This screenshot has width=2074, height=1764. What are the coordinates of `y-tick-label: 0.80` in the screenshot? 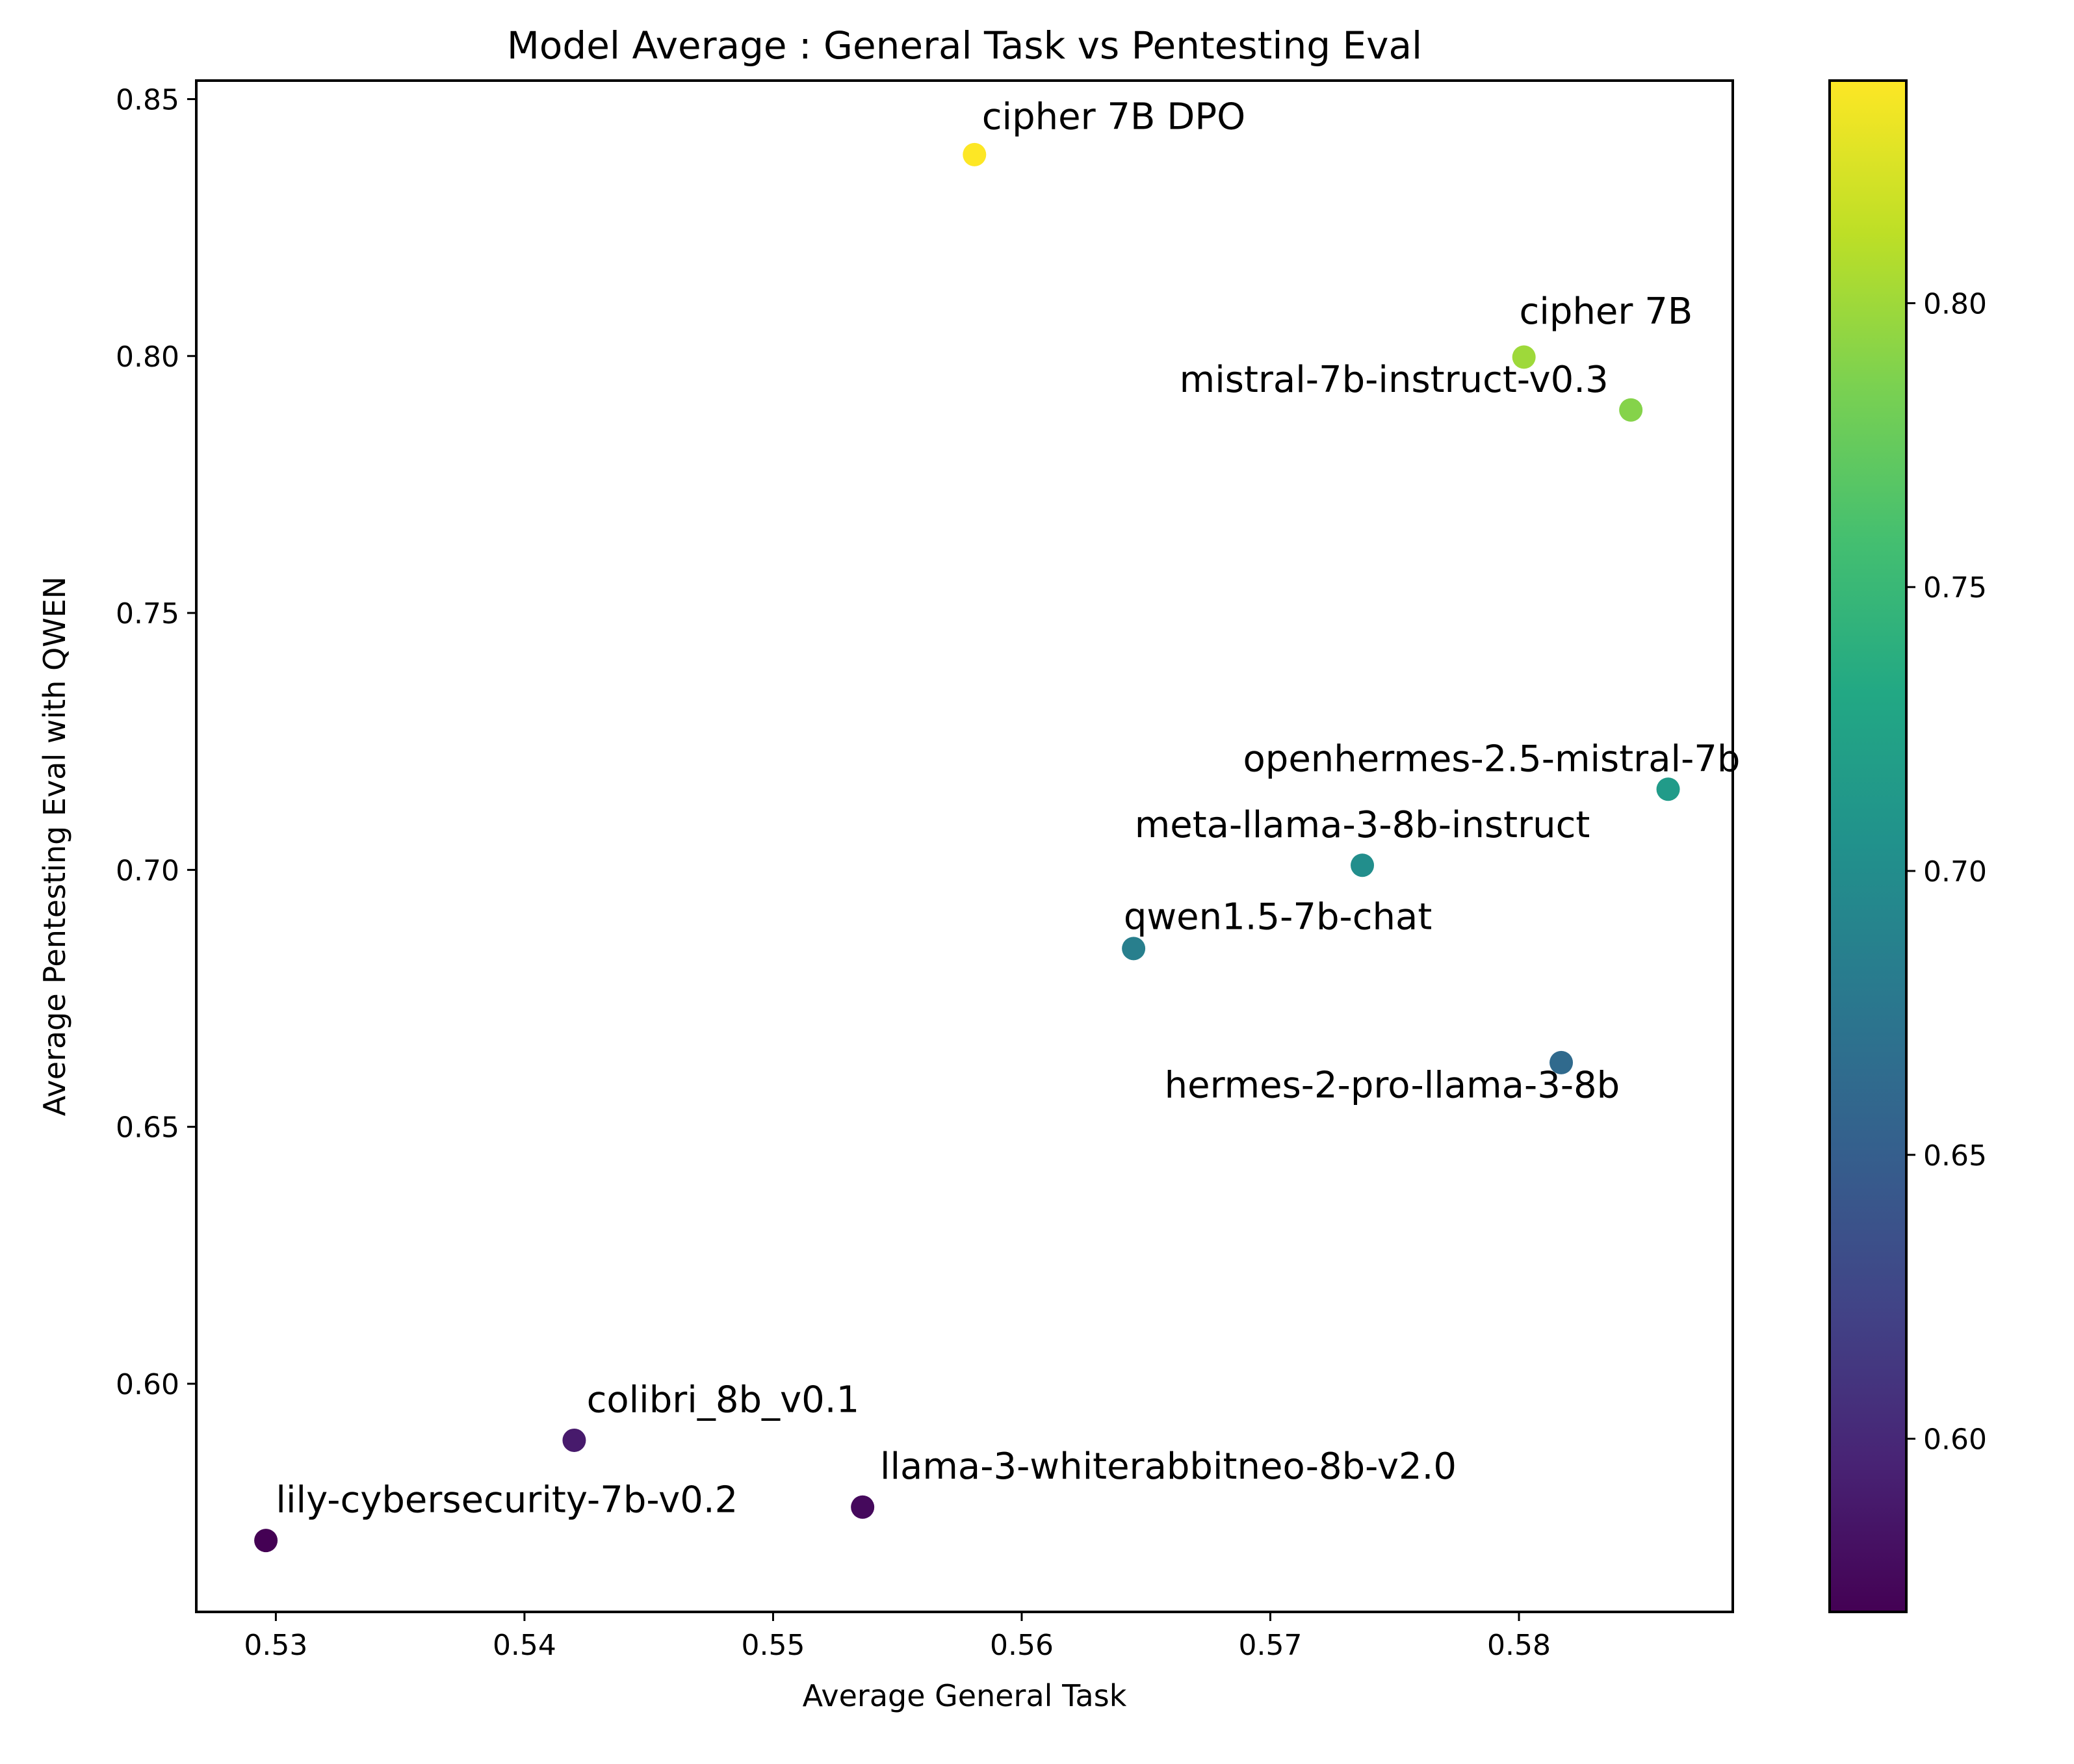 It's located at (147, 357).